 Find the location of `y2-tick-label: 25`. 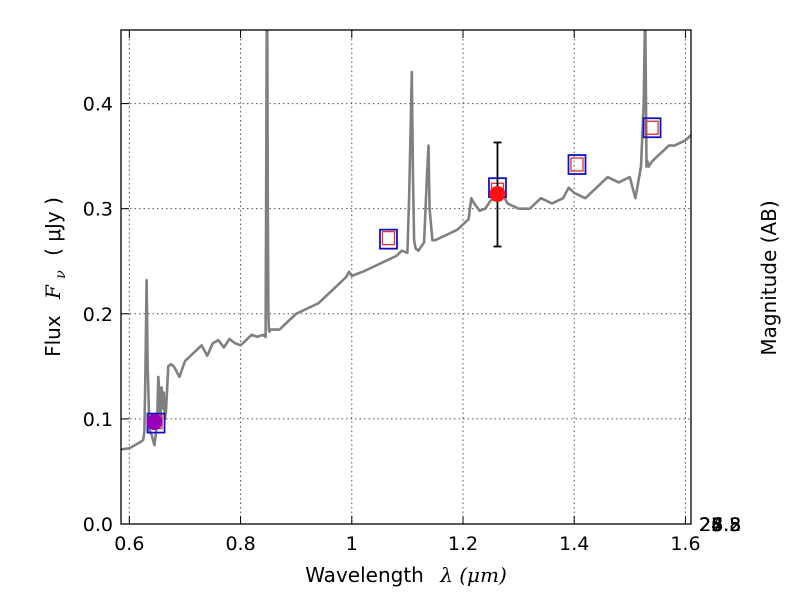

y2-tick-label: 25 is located at coordinates (711, 525).